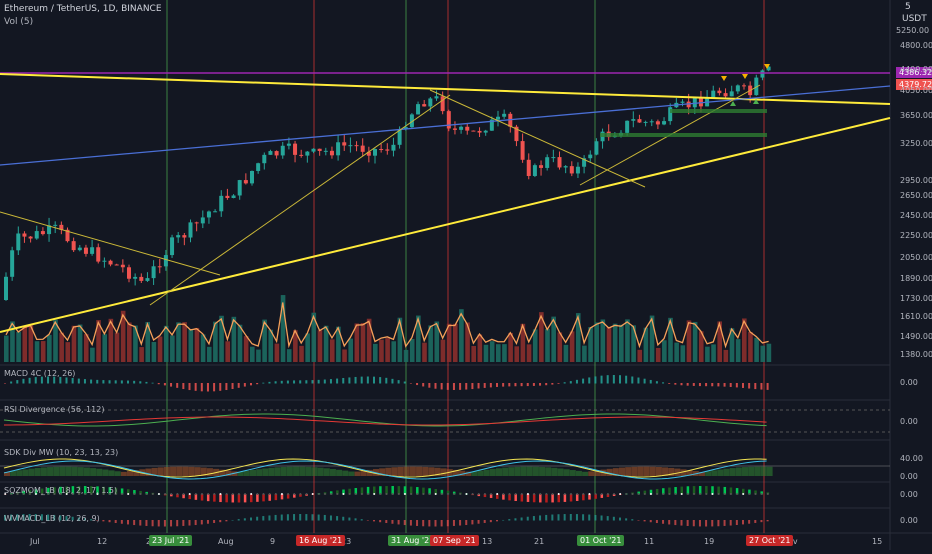  I want to click on wvf-label: WVMACD_LB (12, 26, 9), so click(52, 518).